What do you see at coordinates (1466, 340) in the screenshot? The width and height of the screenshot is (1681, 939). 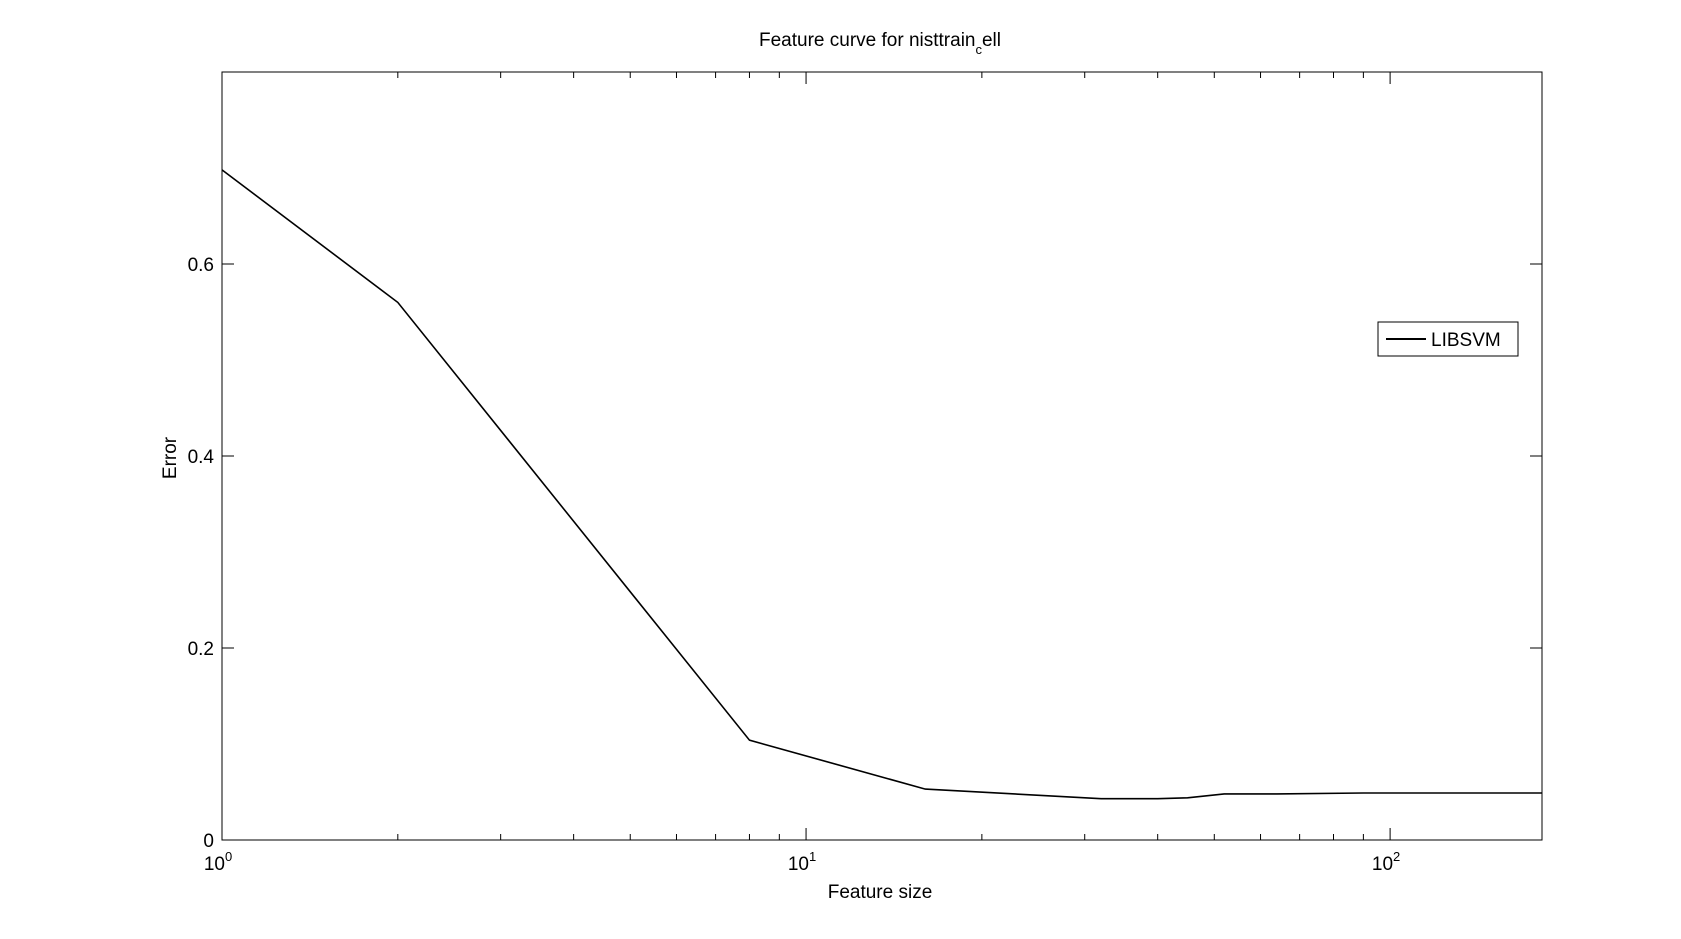 I see `legend-entry-label: LIBSVM` at bounding box center [1466, 340].